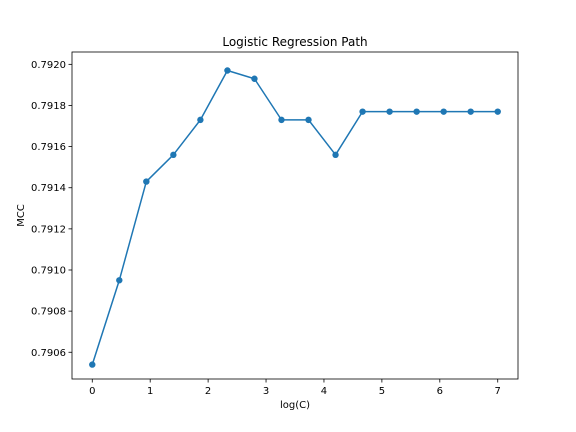 This screenshot has width=576, height=432. What do you see at coordinates (48, 147) in the screenshot?
I see `y-tick-label: 0.7916` at bounding box center [48, 147].